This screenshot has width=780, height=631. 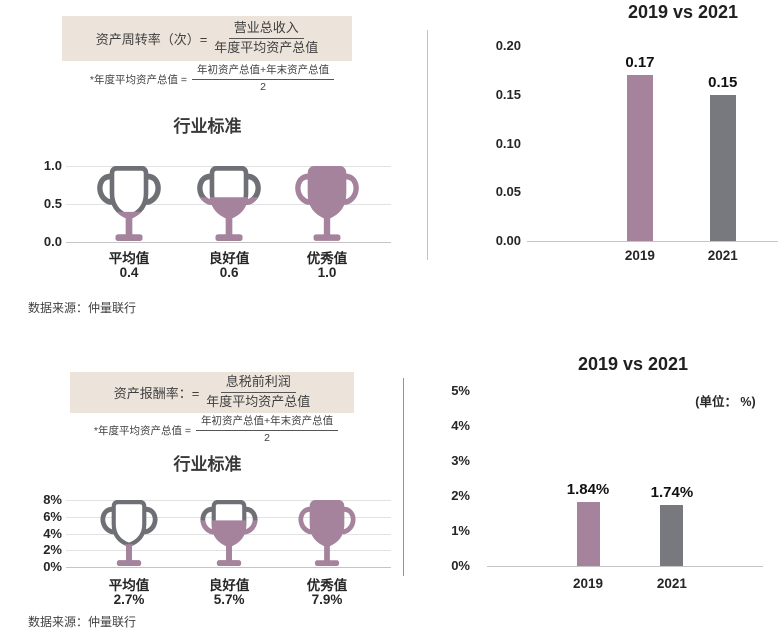 What do you see at coordinates (640, 63) in the screenshot?
I see `bar-value-label: 0.17` at bounding box center [640, 63].